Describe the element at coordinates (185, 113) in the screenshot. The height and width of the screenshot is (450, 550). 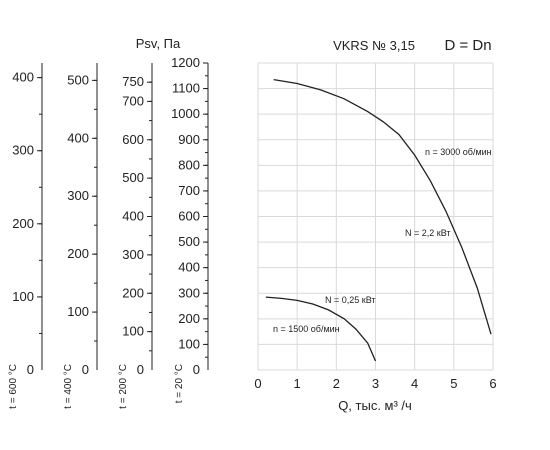
I see `y-tick-label: 1000` at that location.